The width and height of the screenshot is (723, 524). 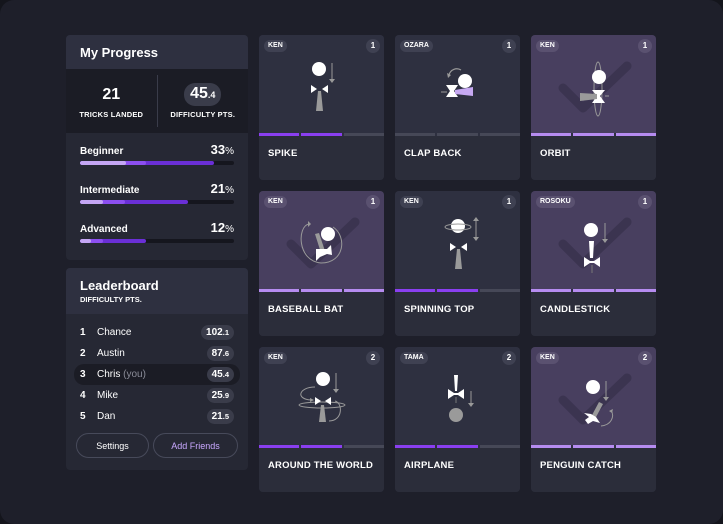 What do you see at coordinates (83, 395) in the screenshot?
I see `rank: 4` at bounding box center [83, 395].